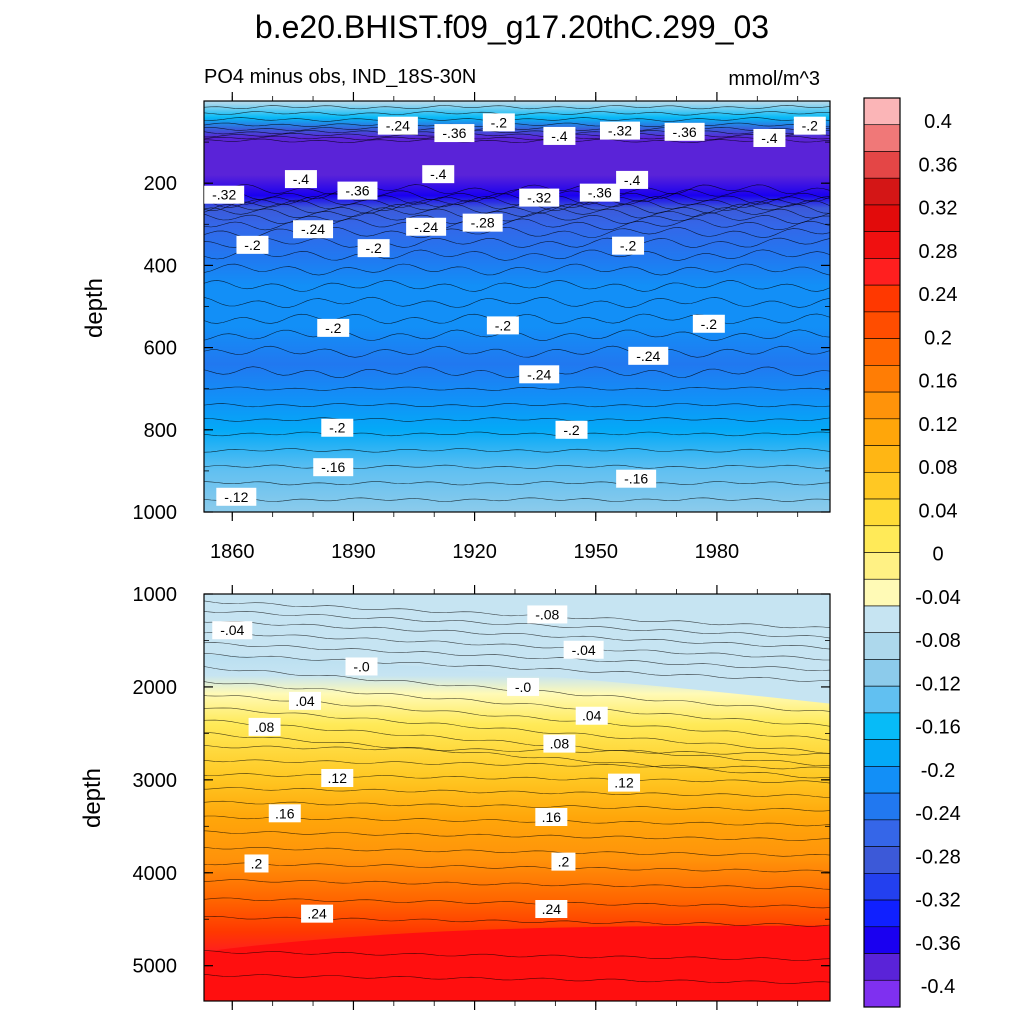  What do you see at coordinates (938, 771) in the screenshot?
I see `colorbar-label: -0.2` at bounding box center [938, 771].